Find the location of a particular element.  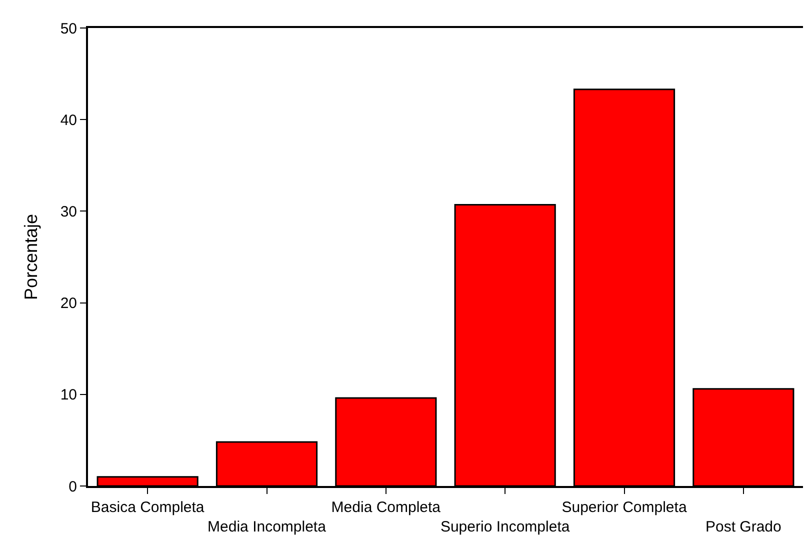

x-tick-label: Media Incompleta is located at coordinates (267, 527).